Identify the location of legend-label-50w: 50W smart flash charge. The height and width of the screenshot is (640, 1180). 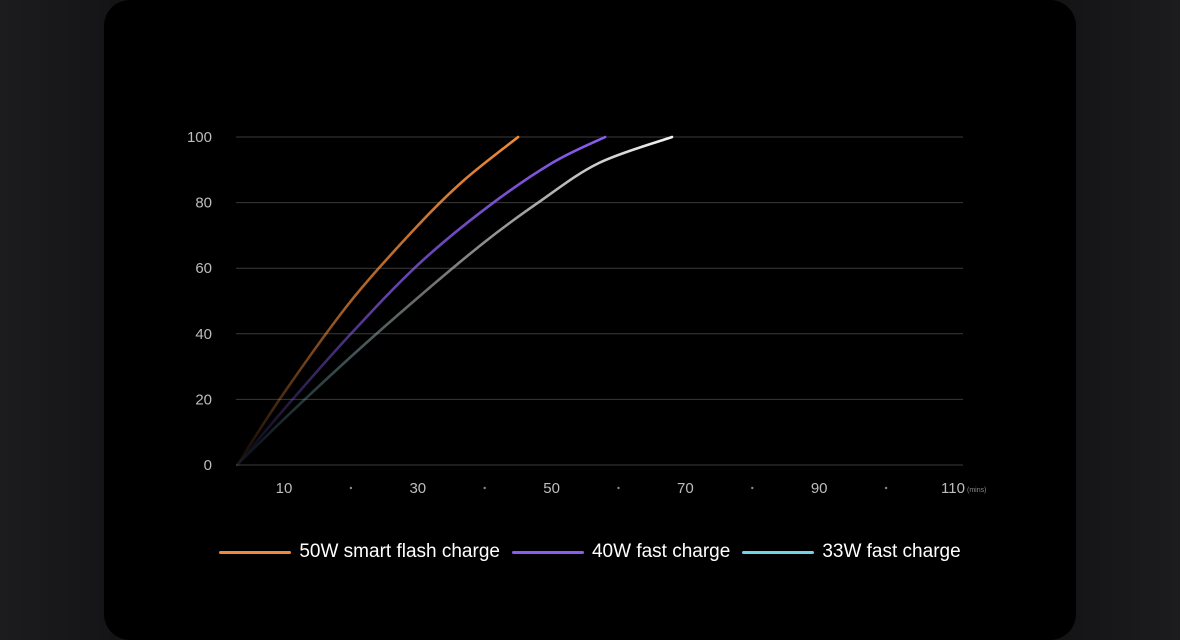
(399, 551).